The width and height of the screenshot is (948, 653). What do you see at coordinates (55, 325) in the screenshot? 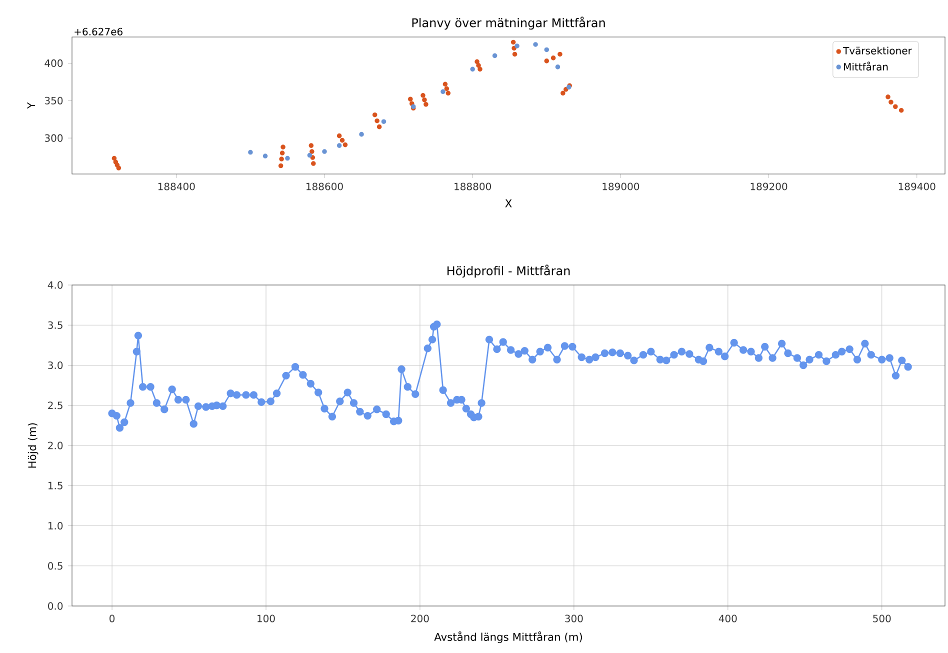
I see `y-tick-label: 3.5` at bounding box center [55, 325].